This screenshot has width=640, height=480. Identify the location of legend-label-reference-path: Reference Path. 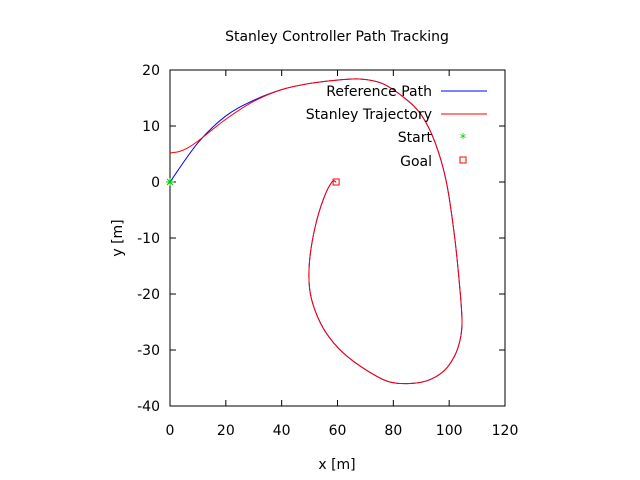
(379, 92).